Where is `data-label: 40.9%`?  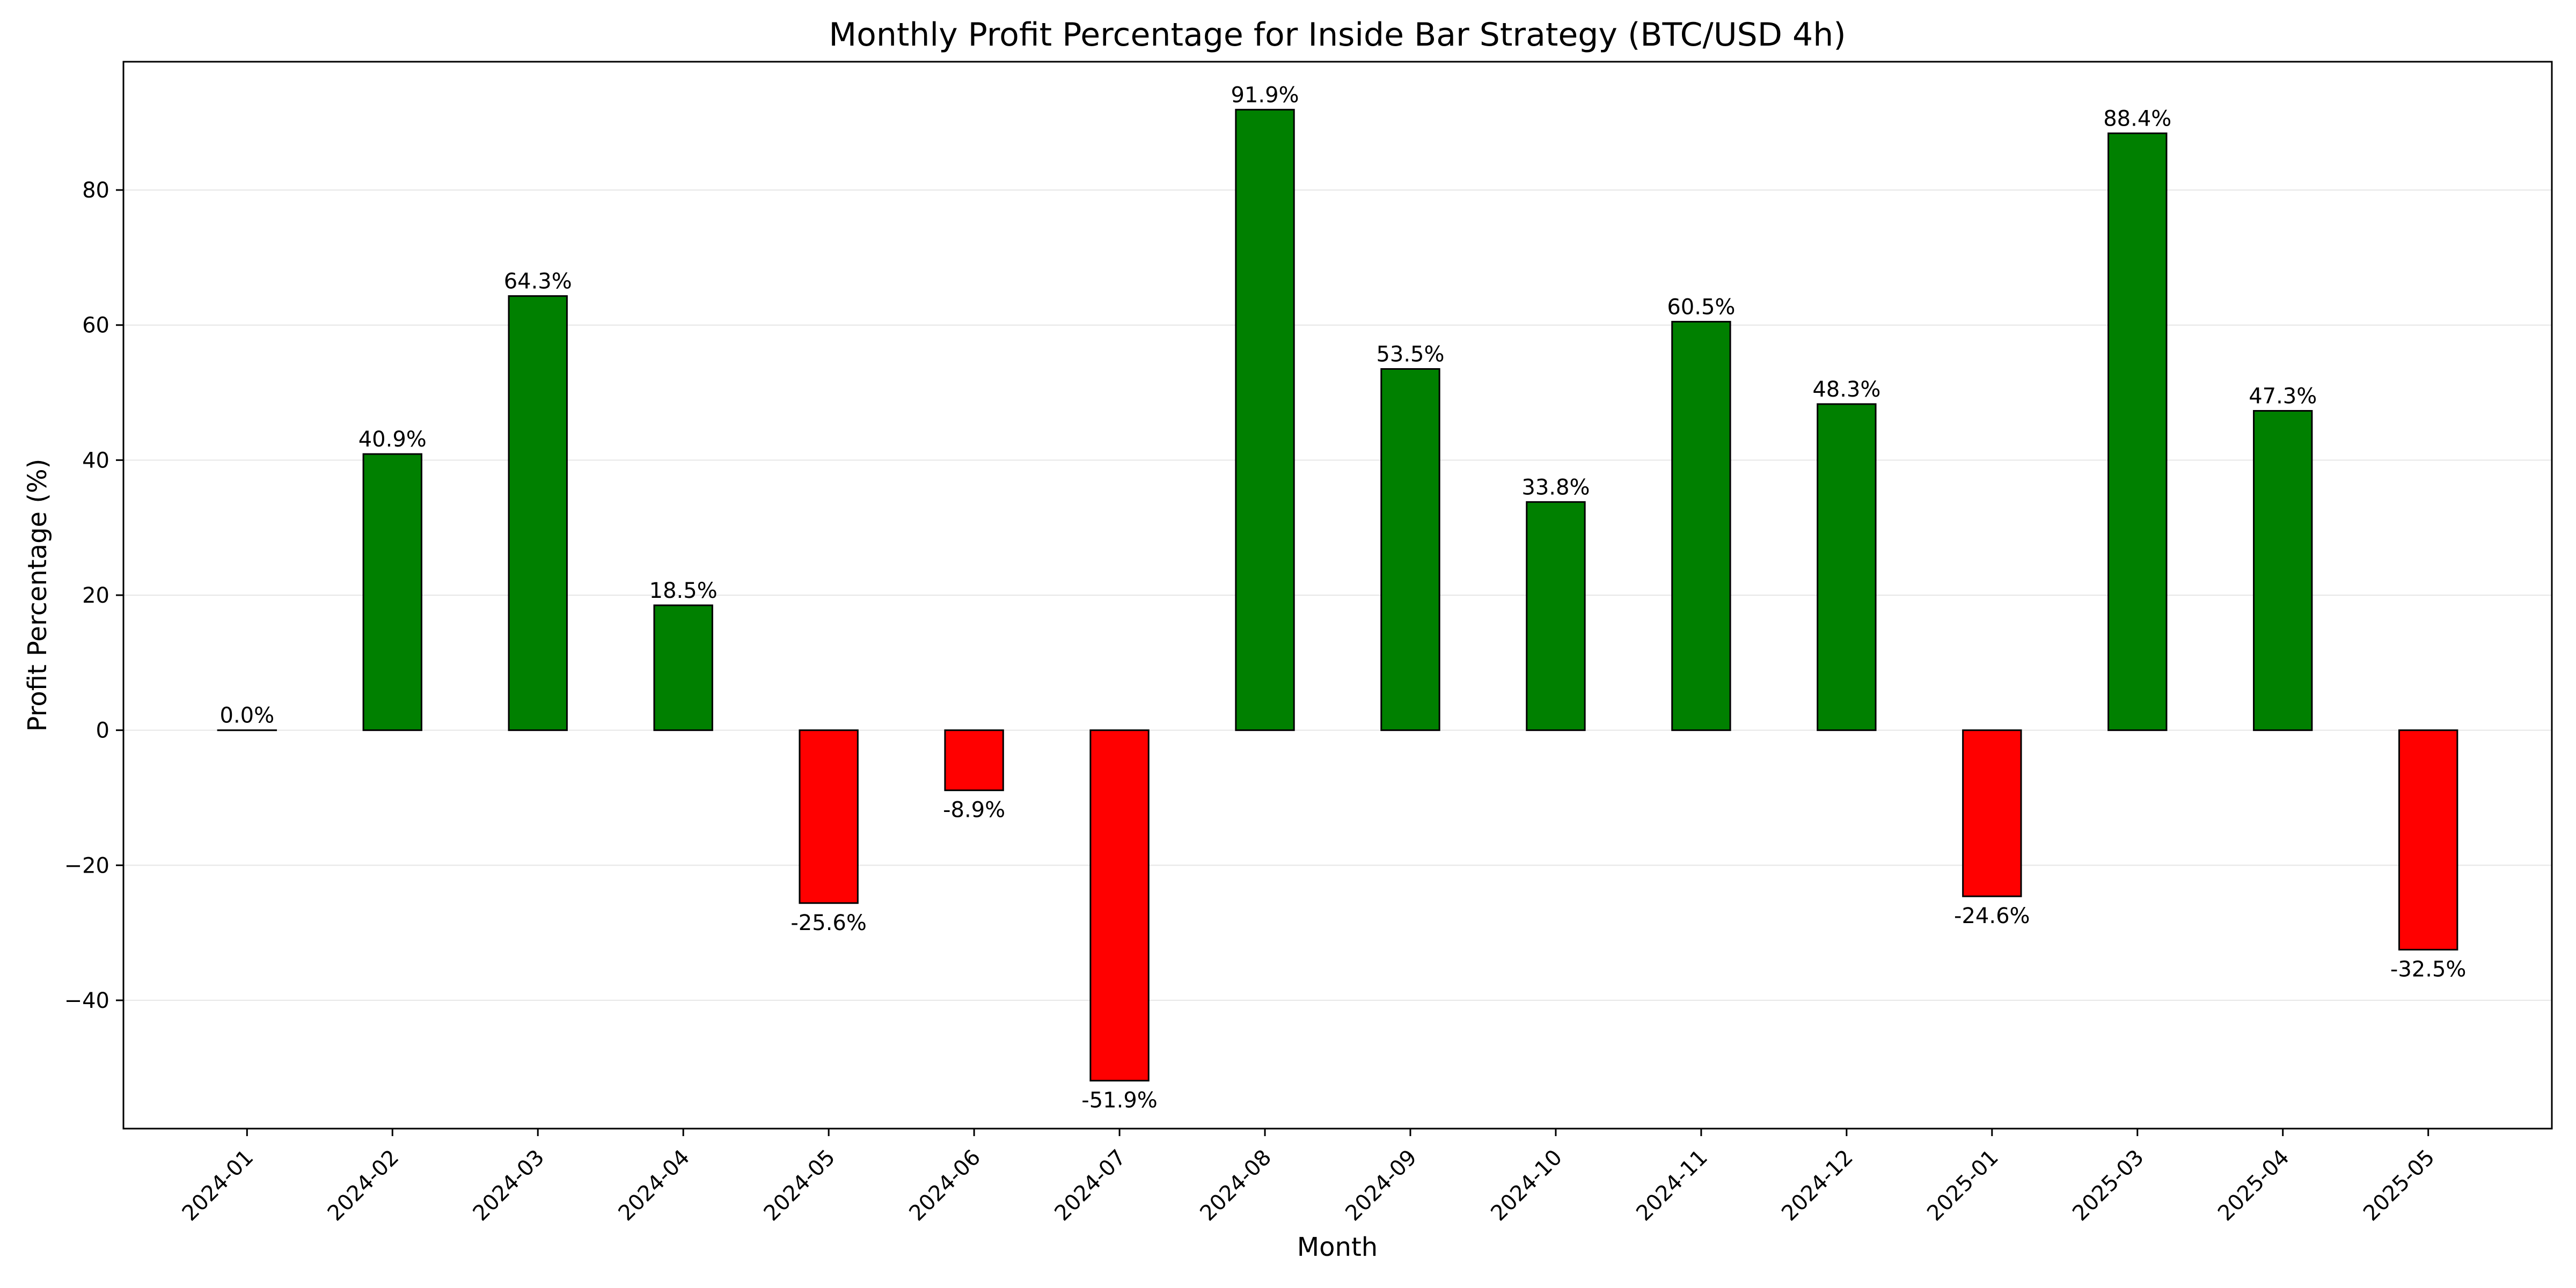
data-label: 40.9% is located at coordinates (392, 439).